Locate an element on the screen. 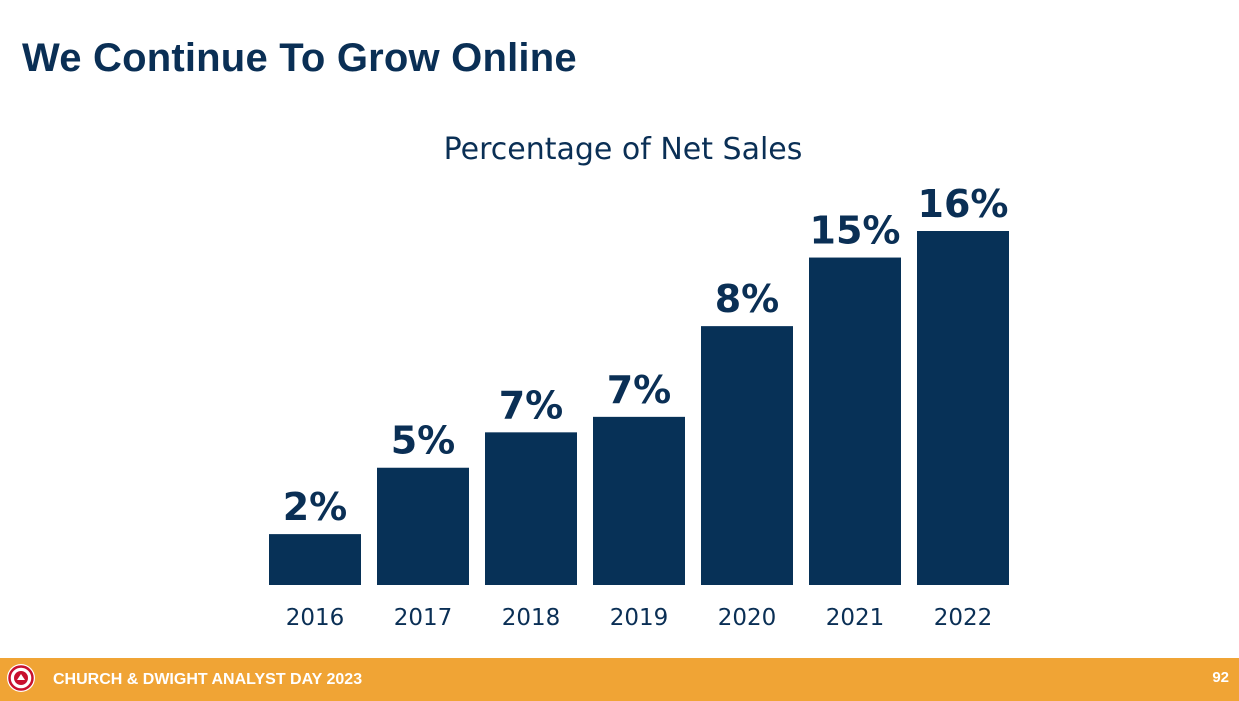 This screenshot has height=701, width=1239. data-label-2020: 8% is located at coordinates (747, 299).